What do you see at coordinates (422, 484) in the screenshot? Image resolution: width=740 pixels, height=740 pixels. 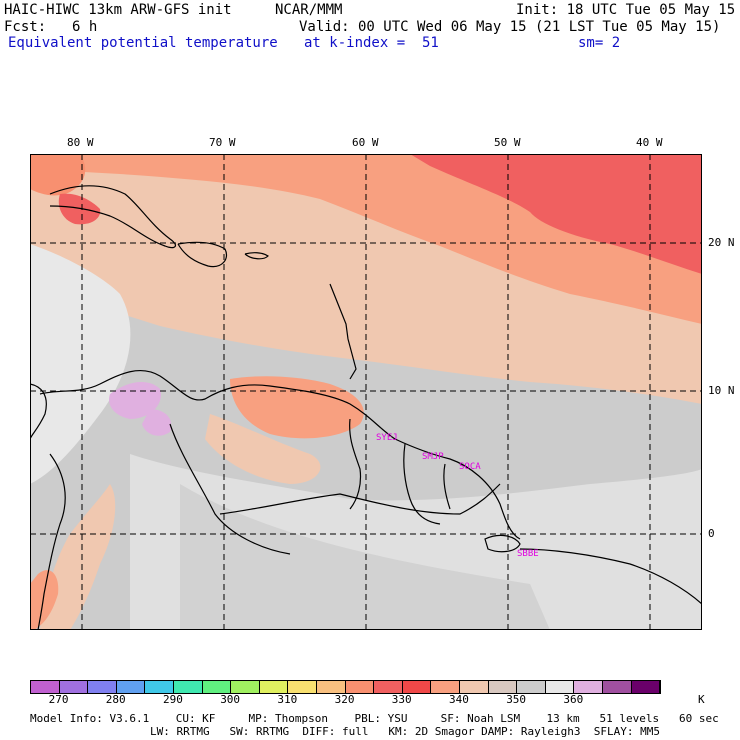 I see `border-guyana-suriname` at bounding box center [422, 484].